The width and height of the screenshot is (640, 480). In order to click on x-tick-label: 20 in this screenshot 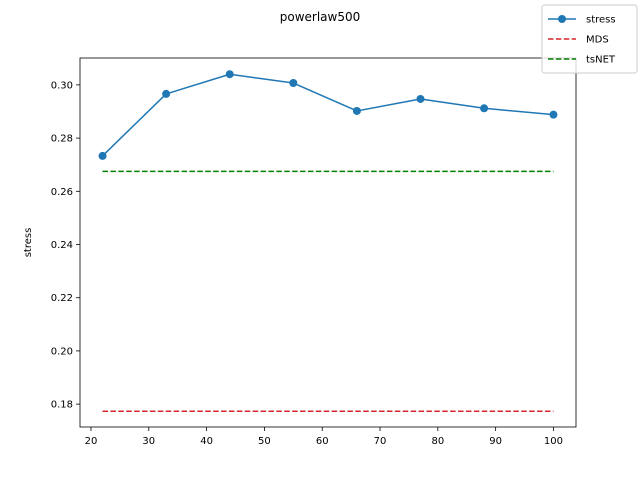, I will do `click(91, 441)`.